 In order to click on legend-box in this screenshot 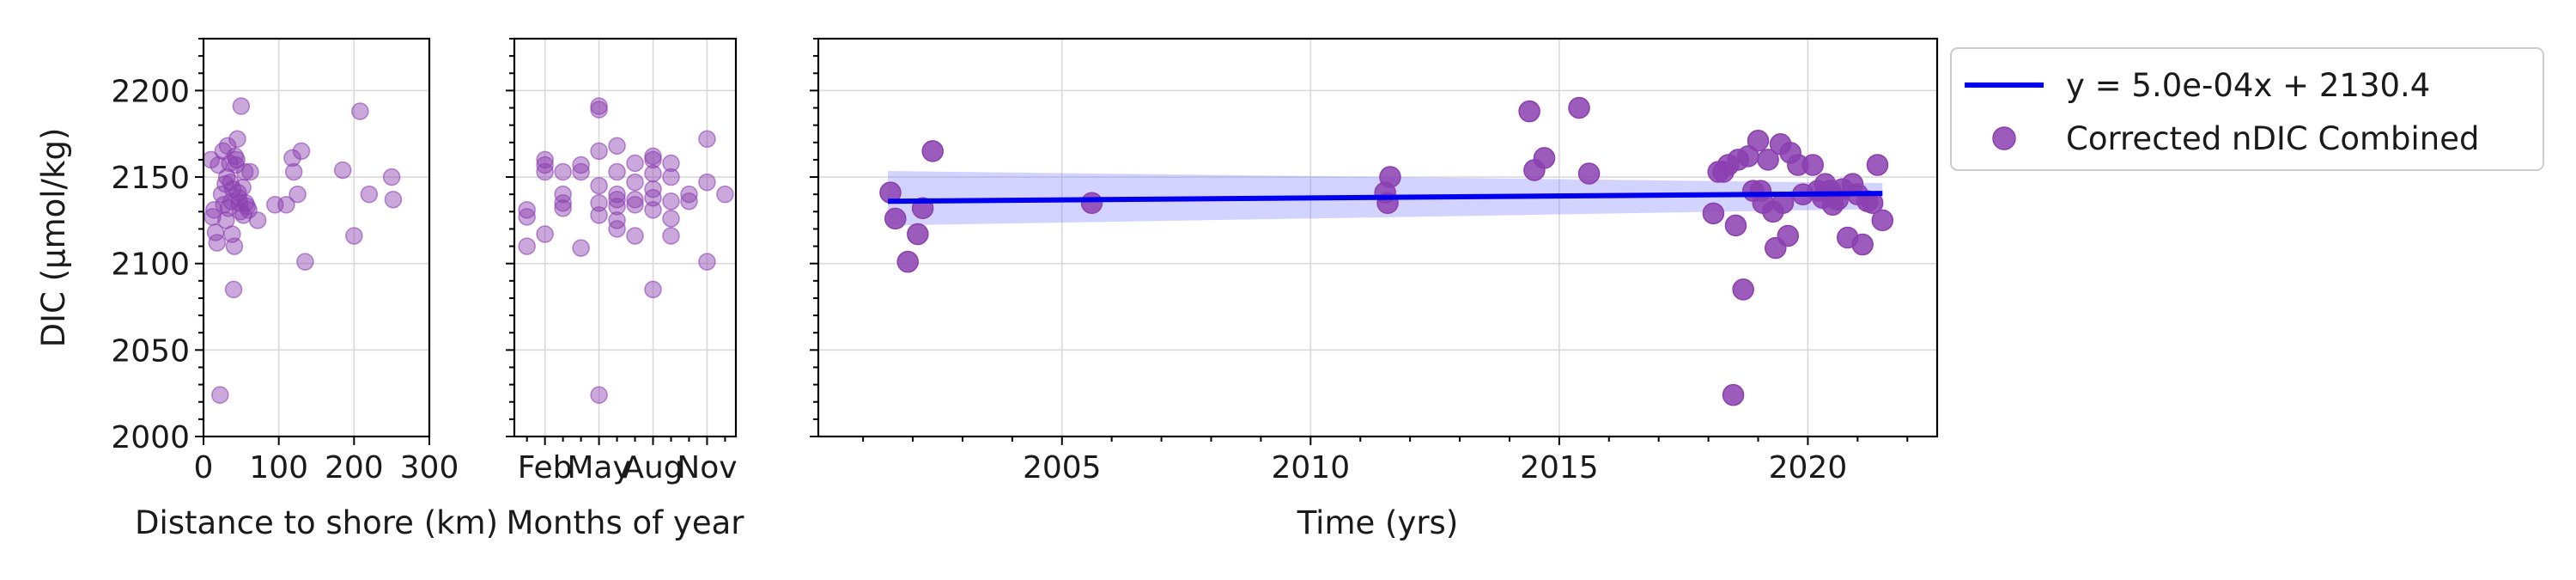, I will do `click(2247, 109)`.